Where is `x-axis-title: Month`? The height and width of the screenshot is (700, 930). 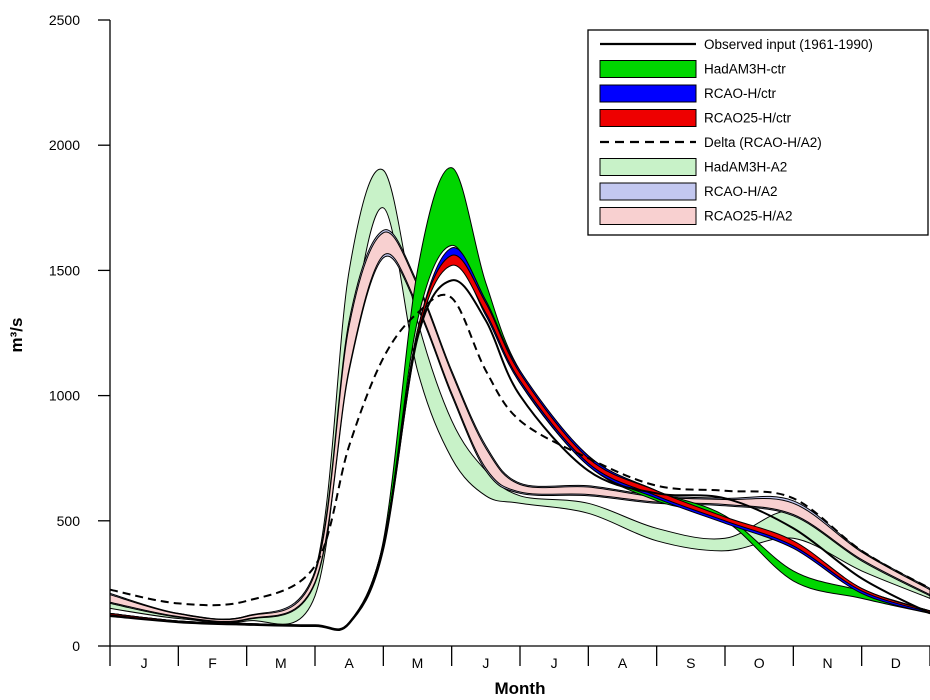
x-axis-title: Month is located at coordinates (520, 688).